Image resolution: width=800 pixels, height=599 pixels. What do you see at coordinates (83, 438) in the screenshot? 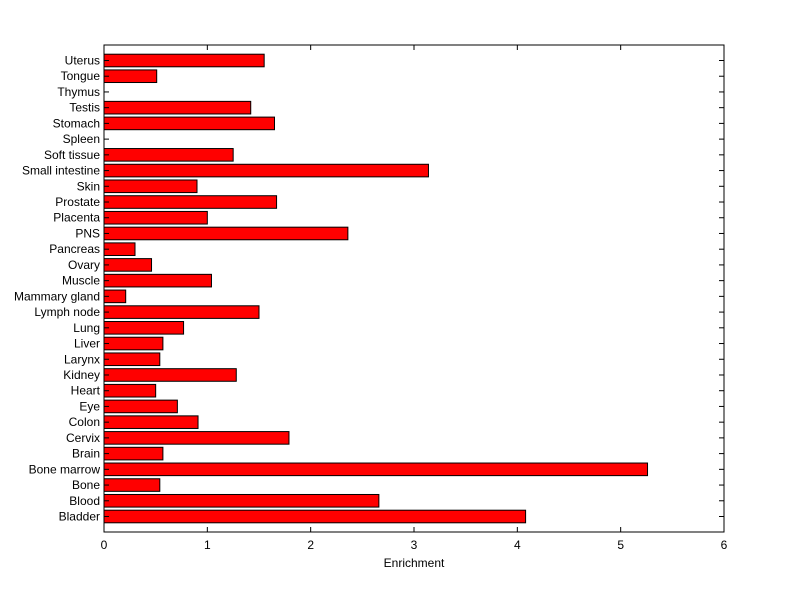
I see `y-tick-label-cervix: Cervix` at bounding box center [83, 438].